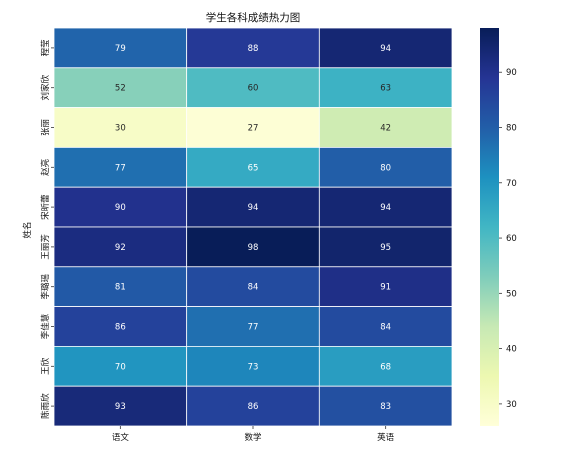 The width and height of the screenshot is (579, 454). I want to click on cell-value-label: 70, so click(120, 367).